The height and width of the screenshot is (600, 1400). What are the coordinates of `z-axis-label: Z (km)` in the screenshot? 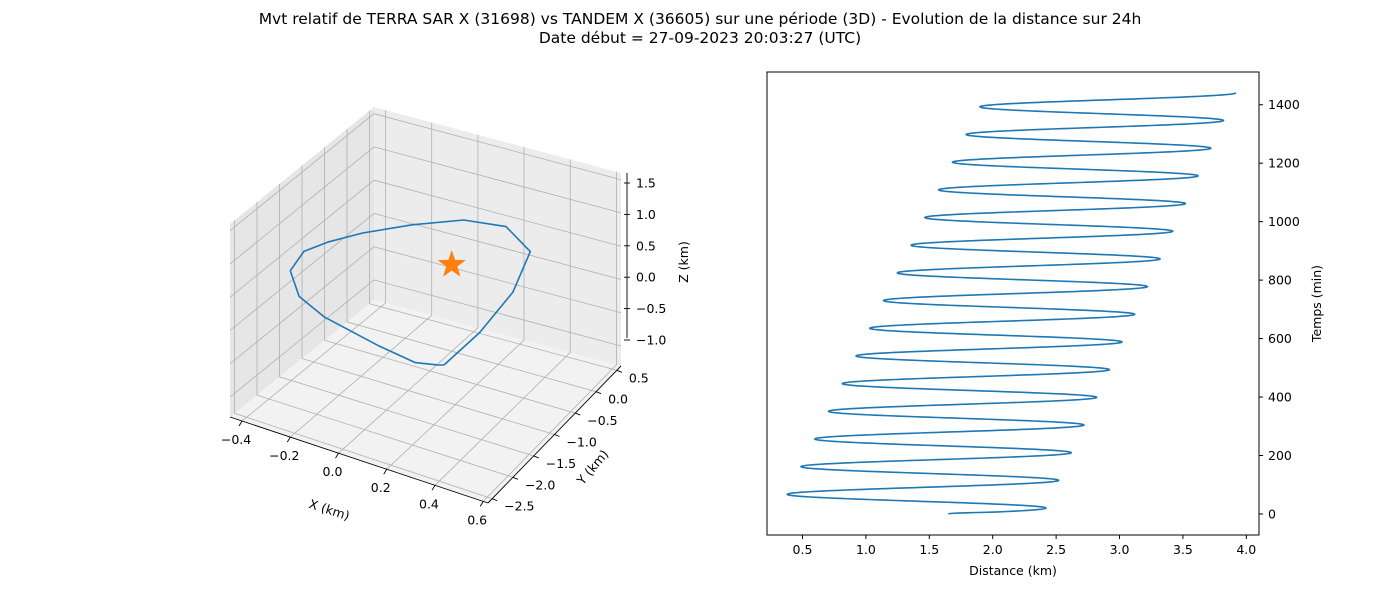 It's located at (683, 262).